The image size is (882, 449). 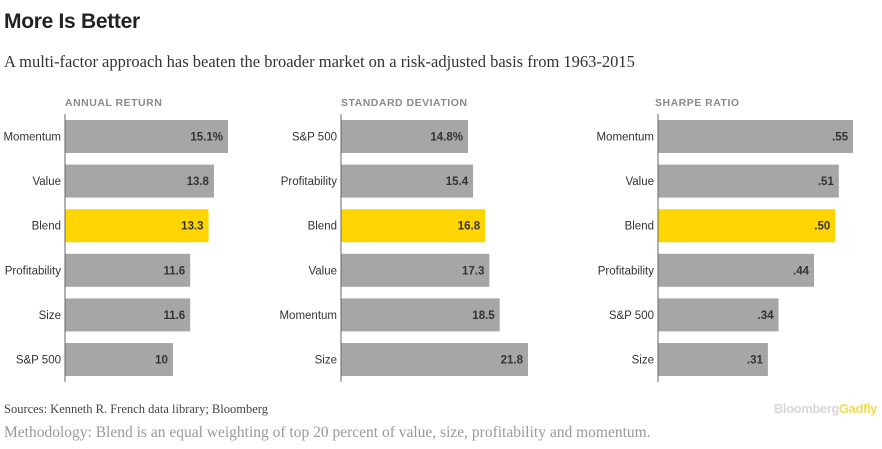 I want to click on value-label-standard-deviation-value: 17.3, so click(x=473, y=271).